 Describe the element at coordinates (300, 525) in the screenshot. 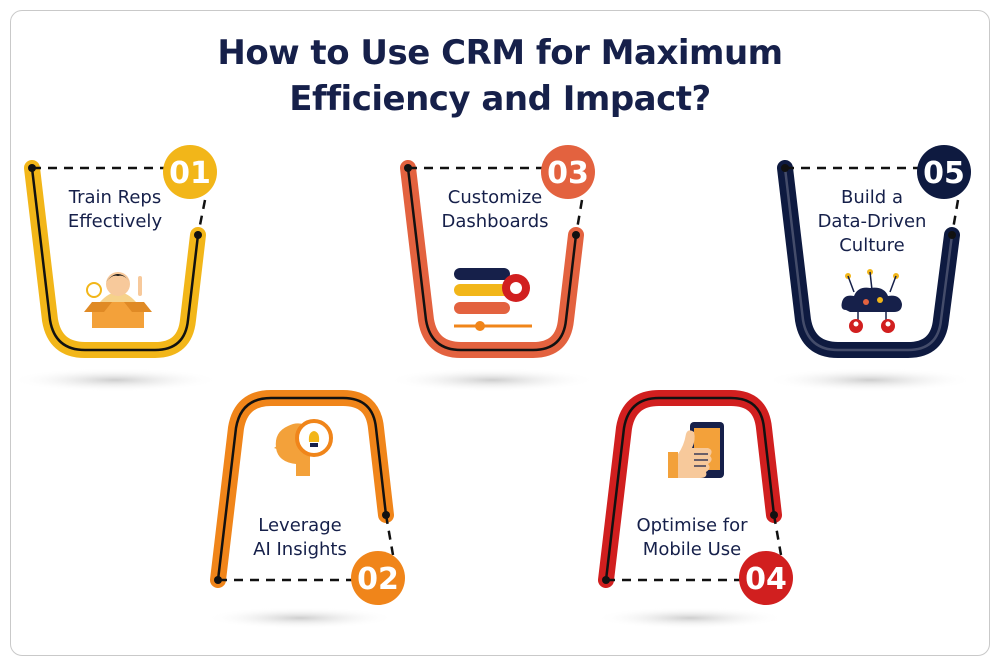

I see `step-02-label-line-1: Leverage` at that location.